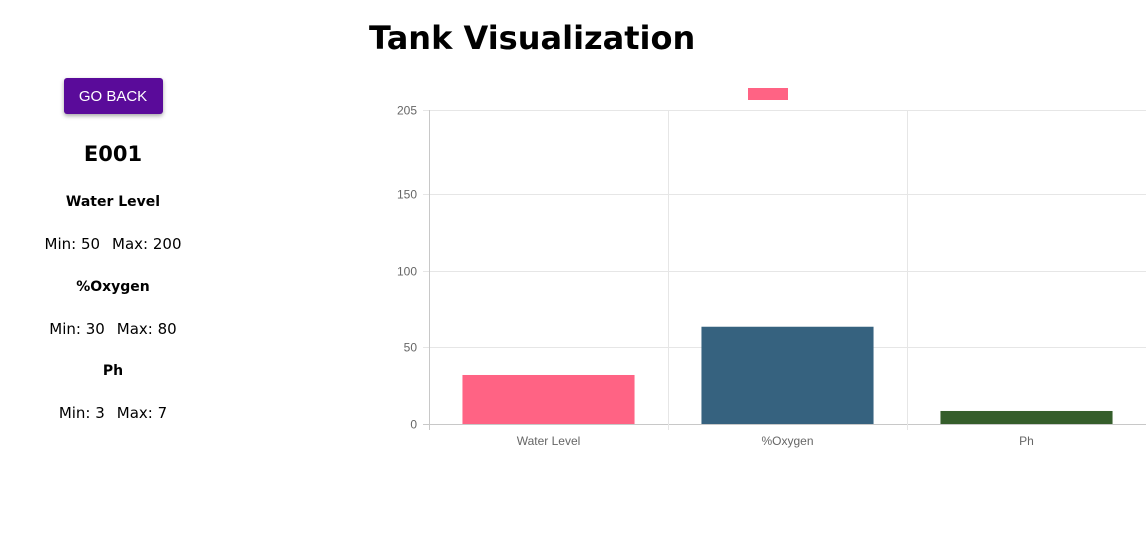  Describe the element at coordinates (113, 154) in the screenshot. I see `tank-id: E001` at that location.